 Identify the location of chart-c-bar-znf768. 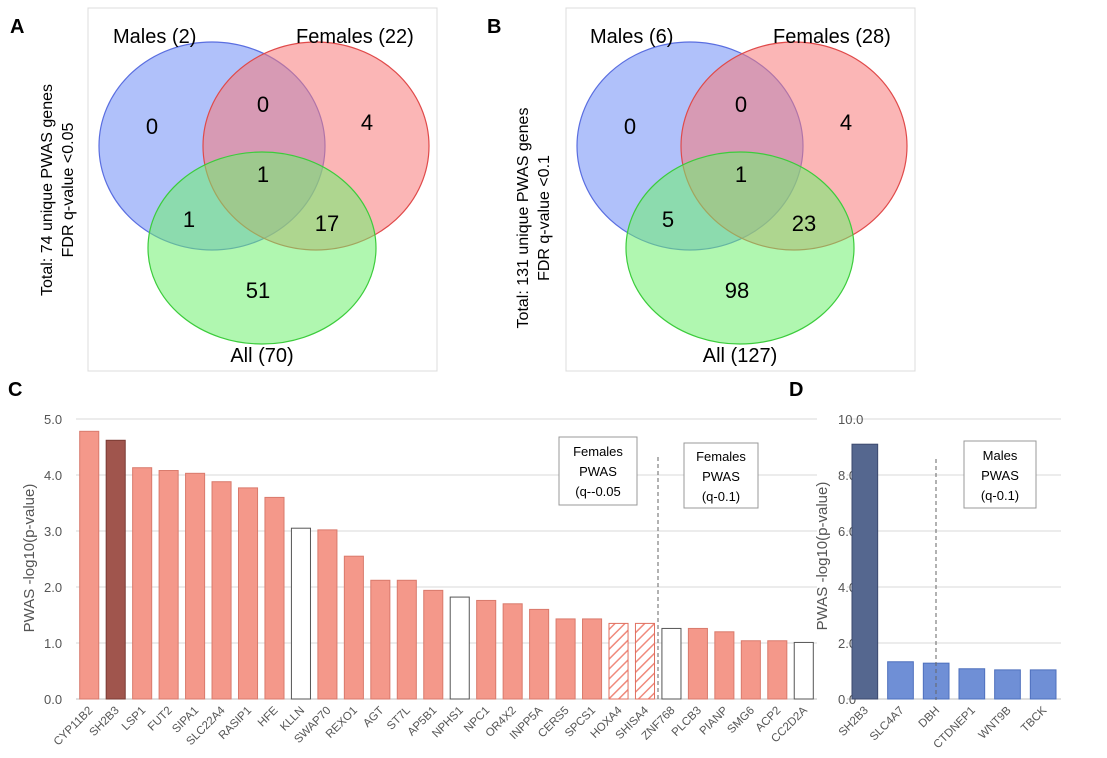
(671, 663).